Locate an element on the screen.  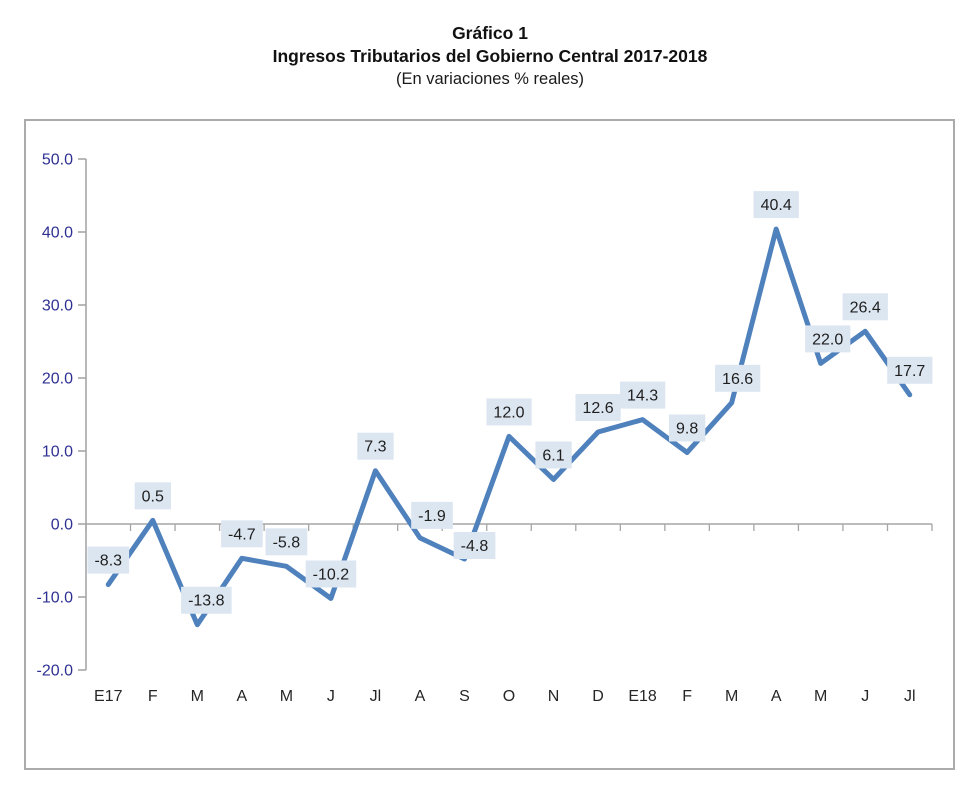
data-label-text: -8.3 is located at coordinates (108, 561).